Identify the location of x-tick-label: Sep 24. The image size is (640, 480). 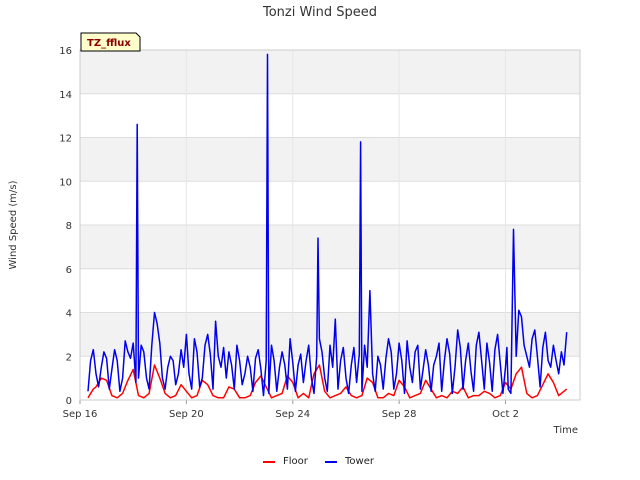
(292, 414).